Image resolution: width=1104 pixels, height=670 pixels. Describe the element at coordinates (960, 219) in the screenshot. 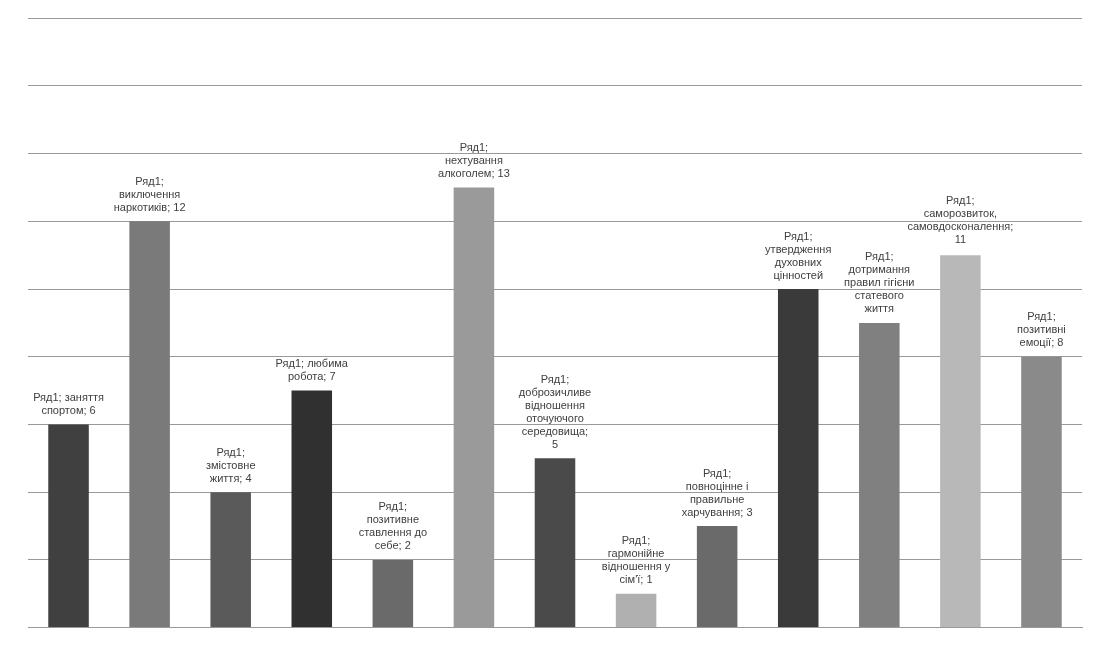

I see `data-label: Ряд1; саморозвиток, самовдосконалення; 11` at that location.